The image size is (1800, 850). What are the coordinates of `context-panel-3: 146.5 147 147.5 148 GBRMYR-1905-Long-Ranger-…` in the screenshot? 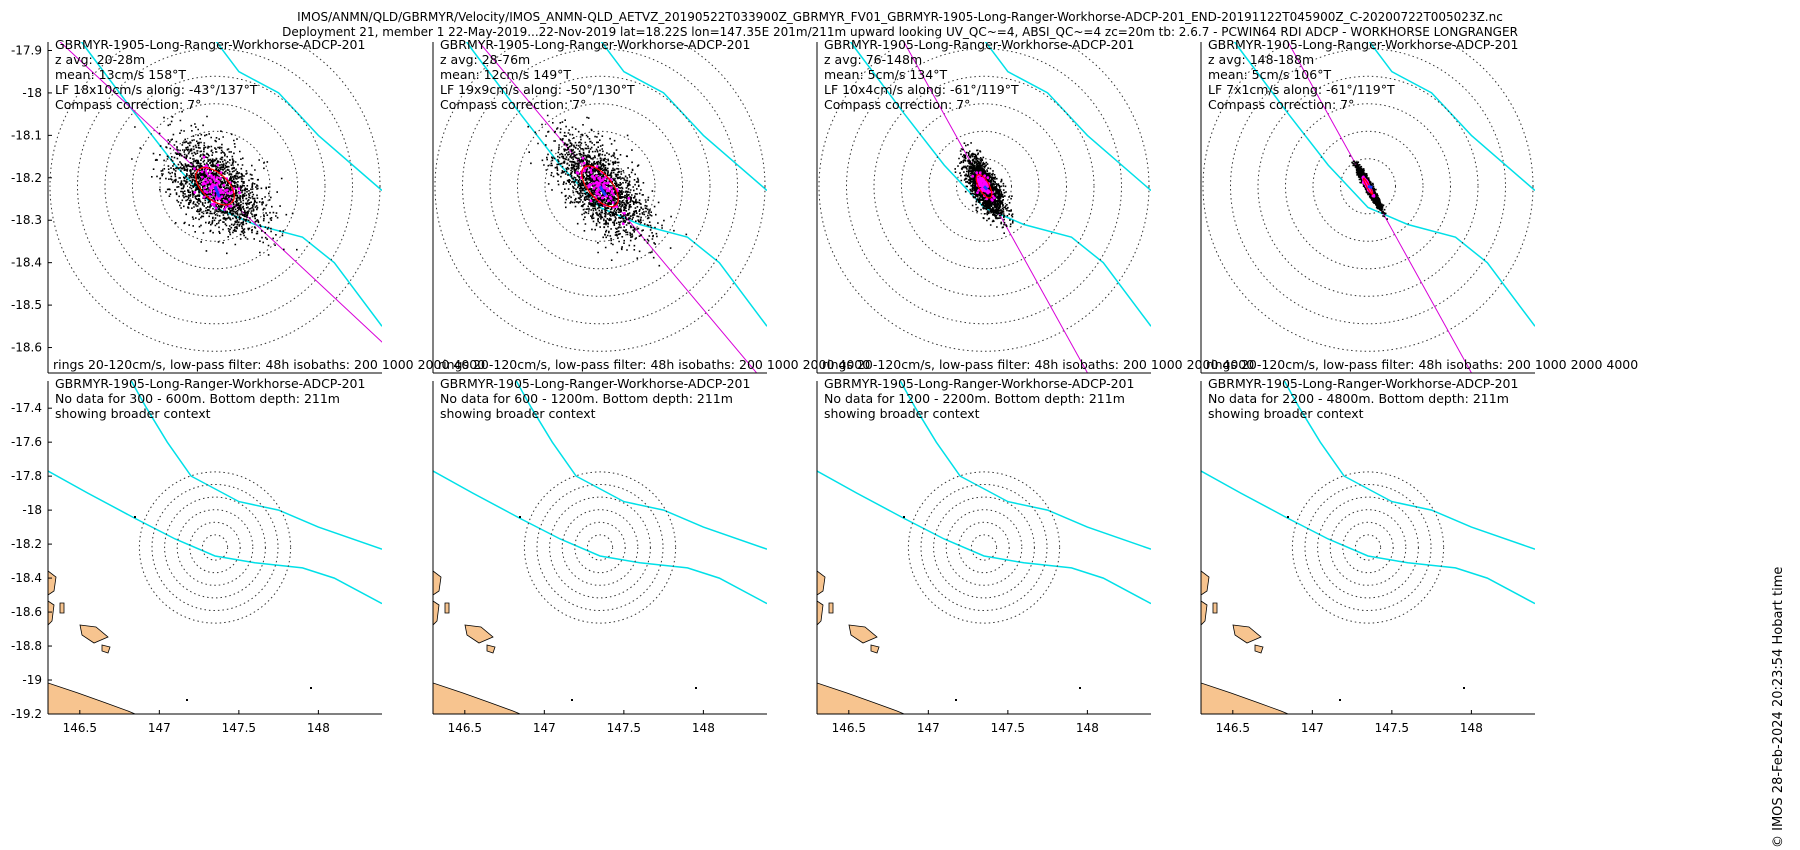 It's located at (983, 555).